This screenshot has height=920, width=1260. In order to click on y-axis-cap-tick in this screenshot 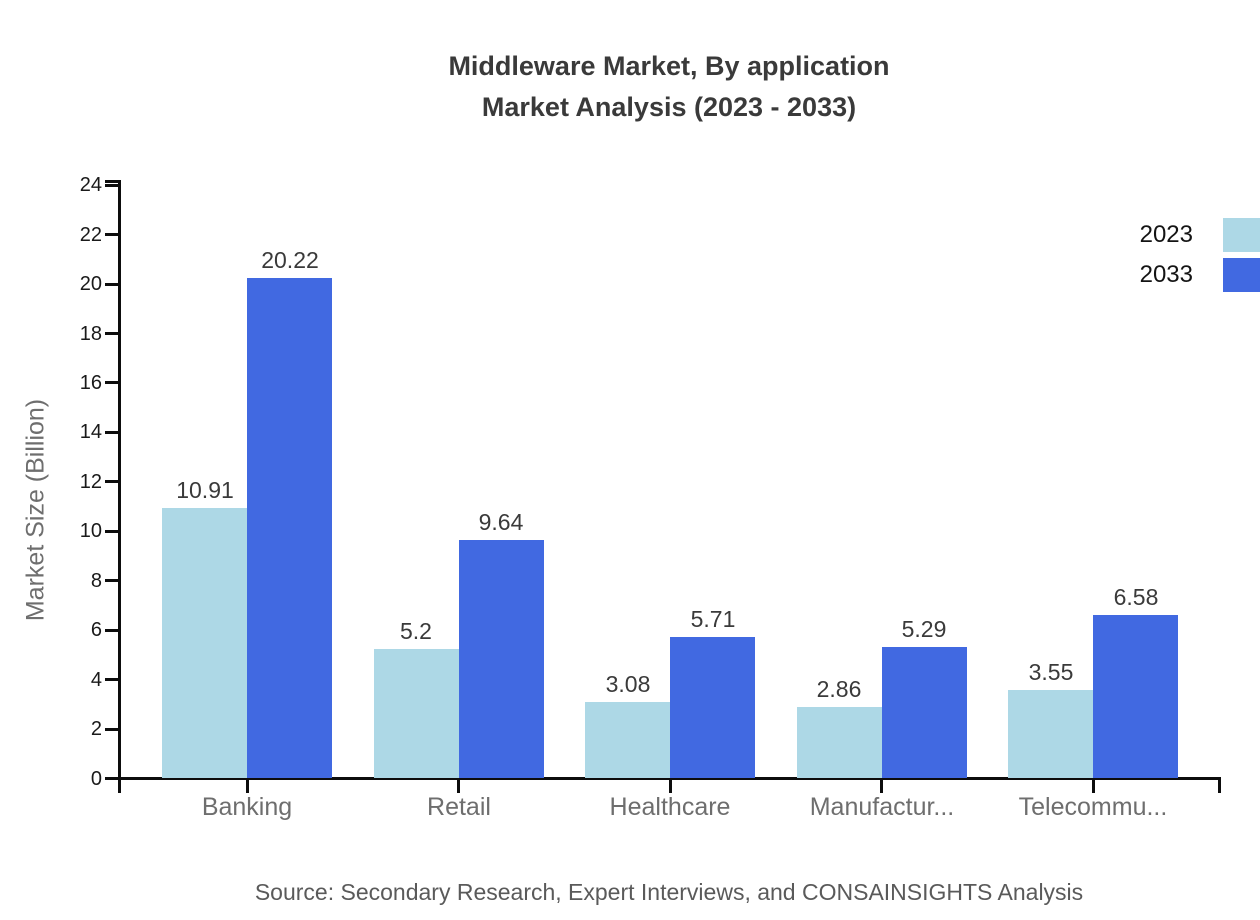, I will do `click(112, 181)`.